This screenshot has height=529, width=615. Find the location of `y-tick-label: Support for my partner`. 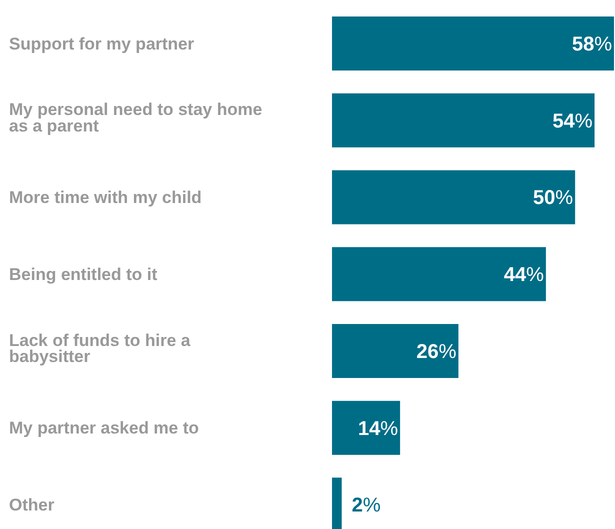

y-tick-label: Support for my partner is located at coordinates (102, 44).